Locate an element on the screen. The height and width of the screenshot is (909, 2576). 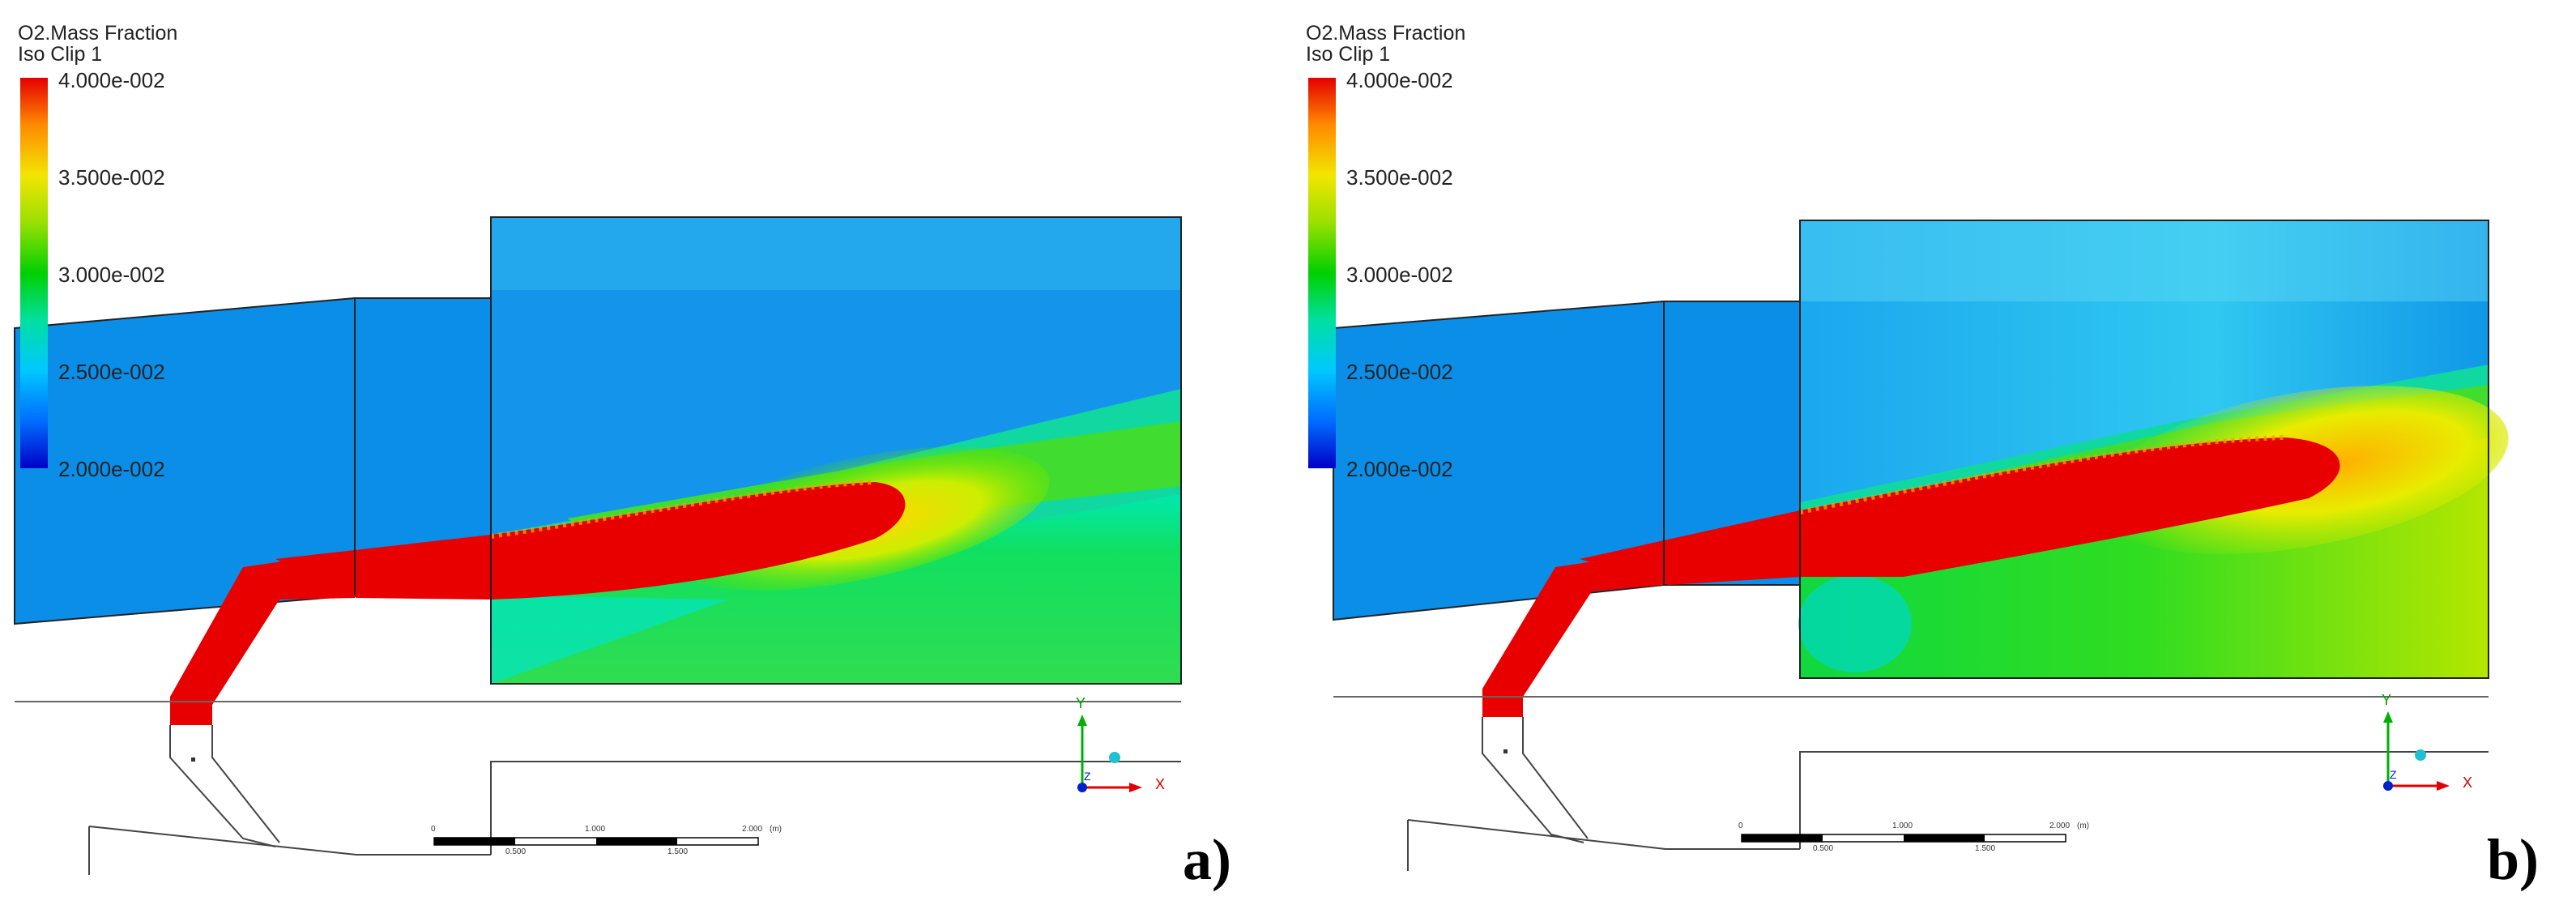
nozzle-pipe-b is located at coordinates (1573, 634).